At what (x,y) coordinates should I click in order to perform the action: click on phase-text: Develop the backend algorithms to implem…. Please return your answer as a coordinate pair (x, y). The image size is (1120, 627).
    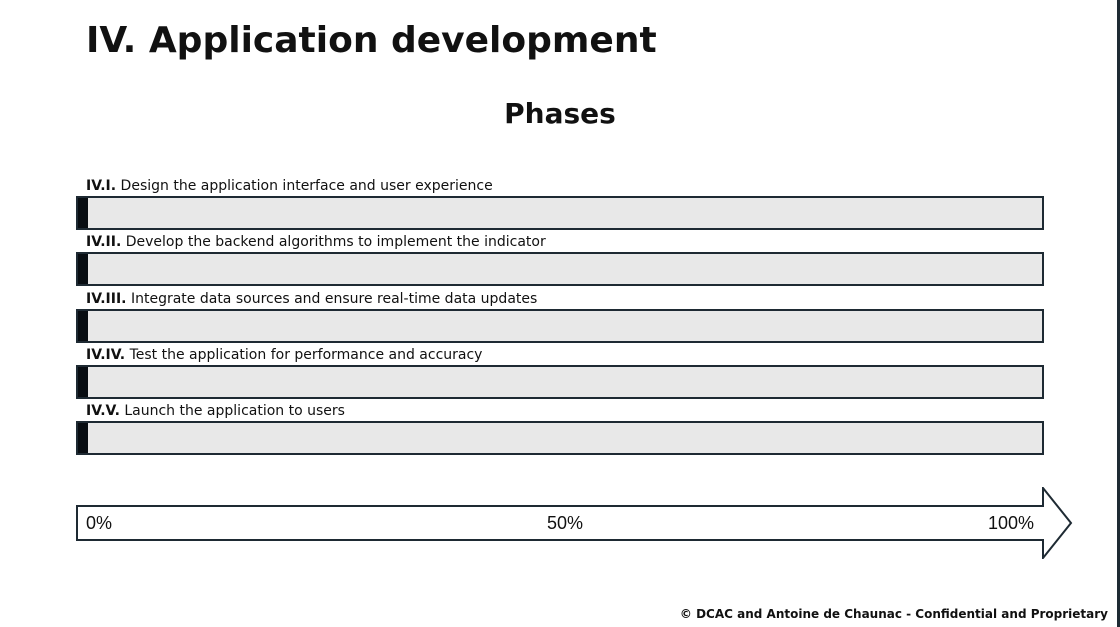
    Looking at the image, I should click on (335, 242).